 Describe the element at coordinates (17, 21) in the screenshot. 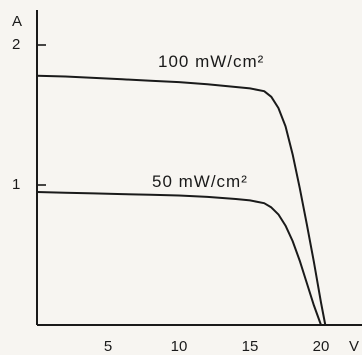

I see `y-unit-label: A` at that location.